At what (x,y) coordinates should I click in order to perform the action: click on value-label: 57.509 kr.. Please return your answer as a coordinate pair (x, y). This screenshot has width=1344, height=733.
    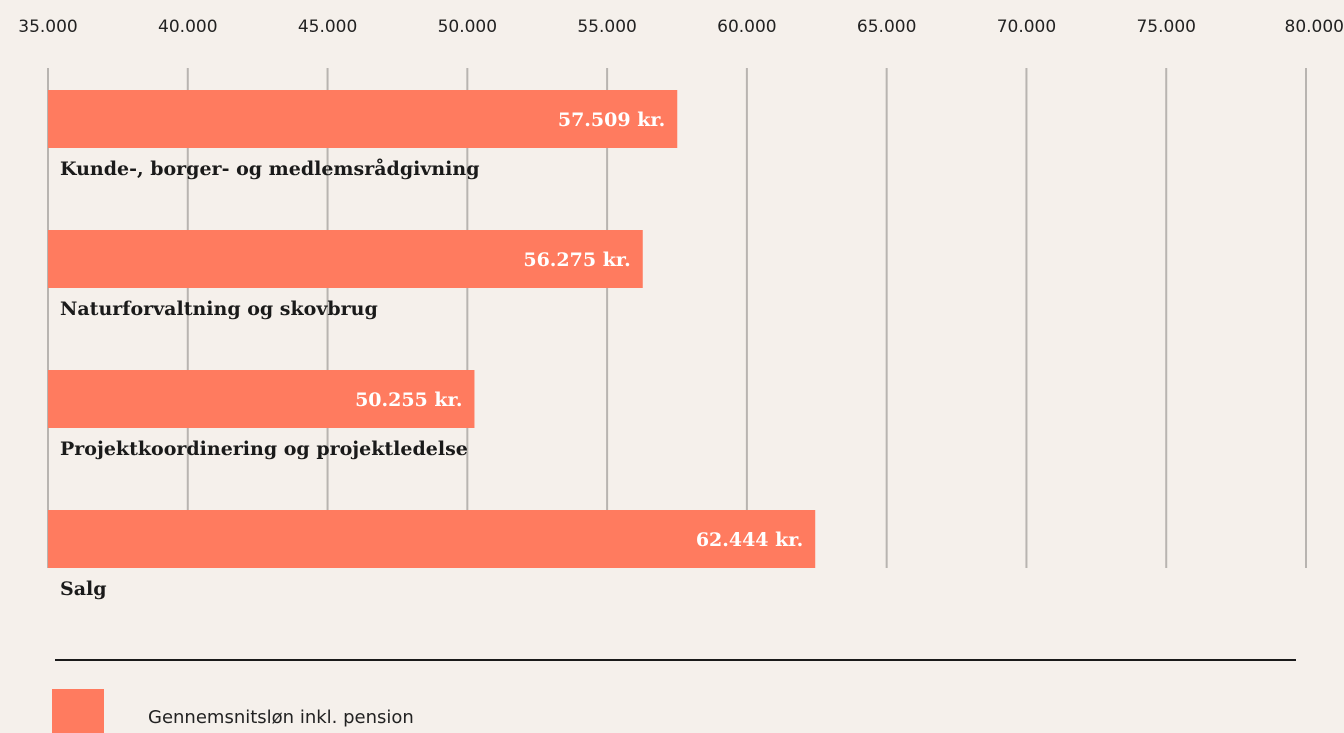
    Looking at the image, I should click on (611, 120).